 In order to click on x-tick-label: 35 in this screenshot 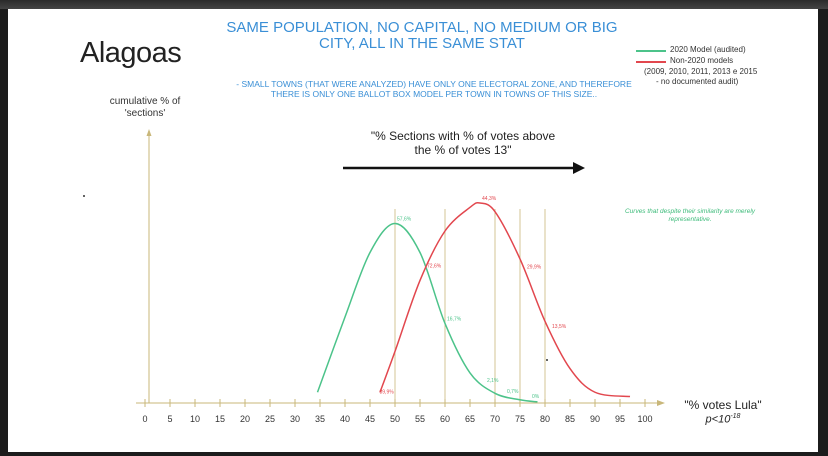, I will do `click(320, 419)`.